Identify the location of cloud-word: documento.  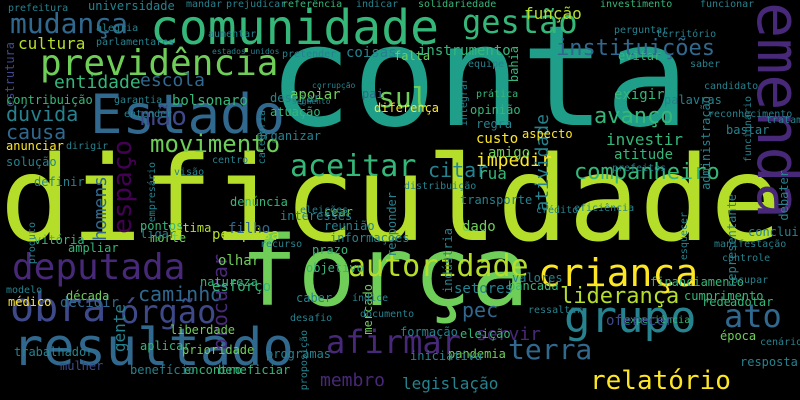
(387, 314).